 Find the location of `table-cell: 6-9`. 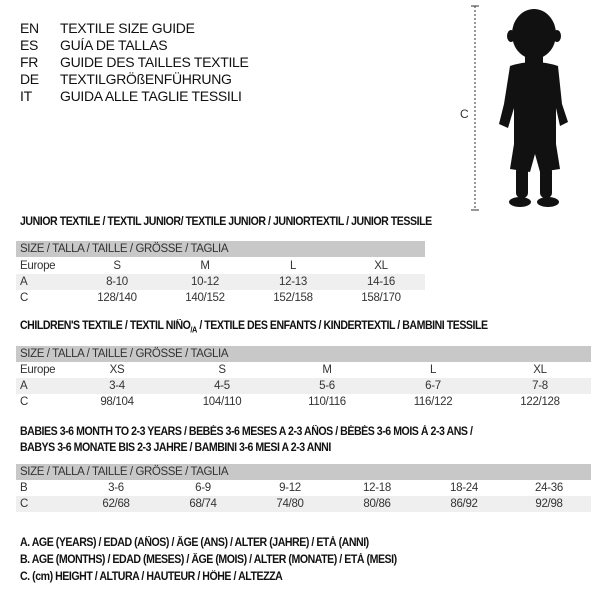

table-cell: 6-9 is located at coordinates (203, 488).